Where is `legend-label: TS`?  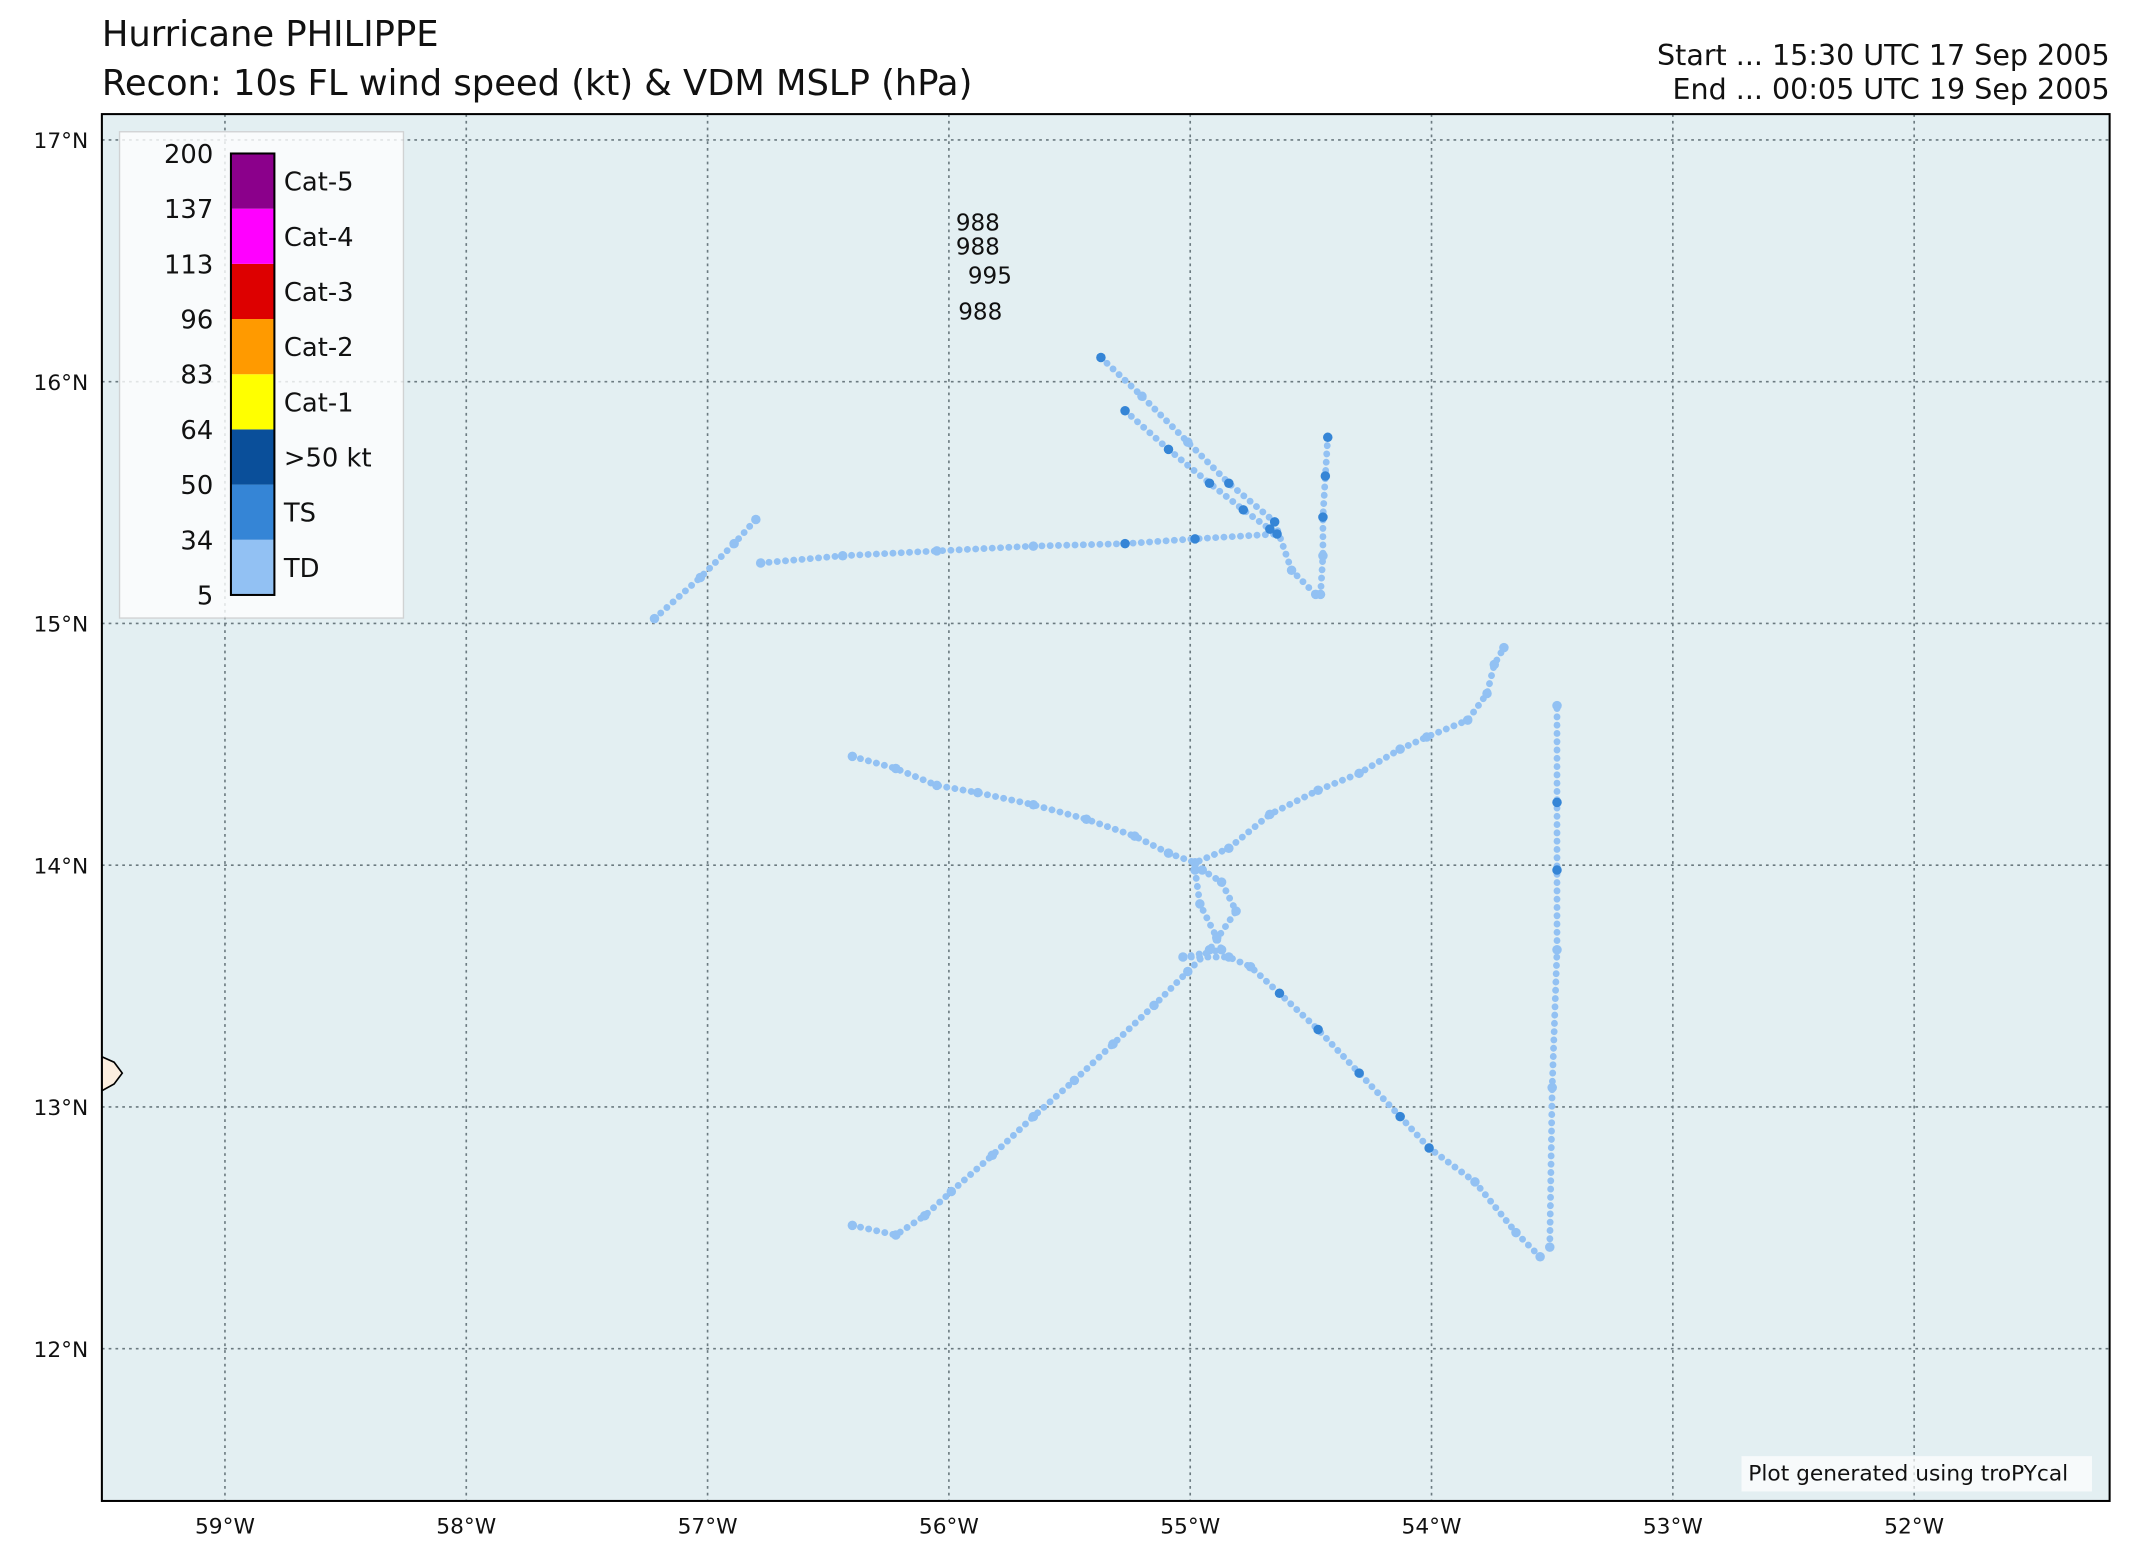
legend-label: TS is located at coordinates (299, 514).